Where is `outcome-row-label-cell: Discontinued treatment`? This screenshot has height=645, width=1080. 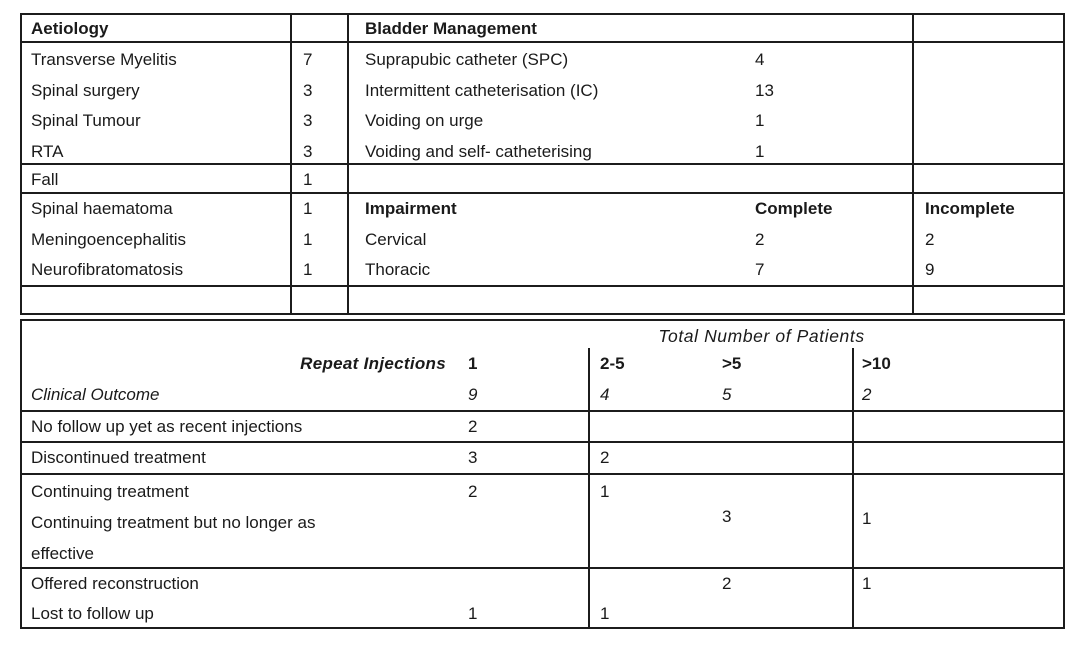 outcome-row-label-cell: Discontinued treatment is located at coordinates (241, 459).